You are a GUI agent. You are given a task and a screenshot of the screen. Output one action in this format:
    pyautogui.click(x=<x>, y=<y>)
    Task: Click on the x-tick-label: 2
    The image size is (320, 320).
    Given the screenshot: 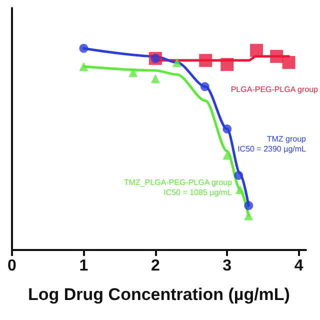 What is the action you would take?
    pyautogui.click(x=155, y=266)
    